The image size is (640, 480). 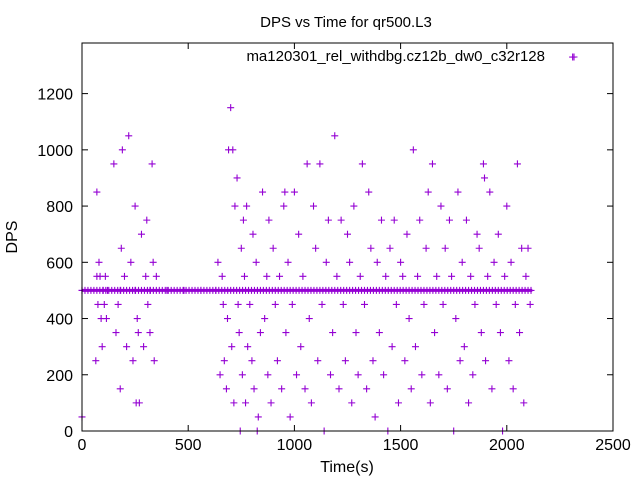 I want to click on y-tick-label: 600, so click(x=59, y=263).